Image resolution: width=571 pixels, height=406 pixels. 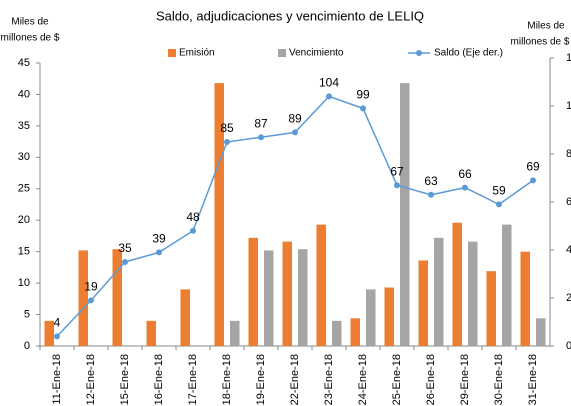 What do you see at coordinates (24, 94) in the screenshot?
I see `y-tick-label: 40` at bounding box center [24, 94].